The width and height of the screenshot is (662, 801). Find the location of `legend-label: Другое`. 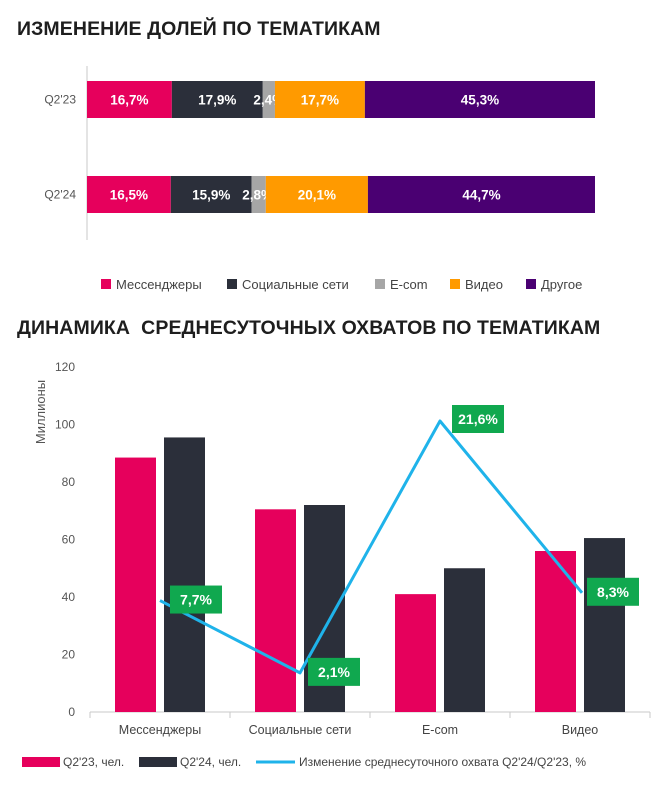

legend-label: Другое is located at coordinates (561, 284).